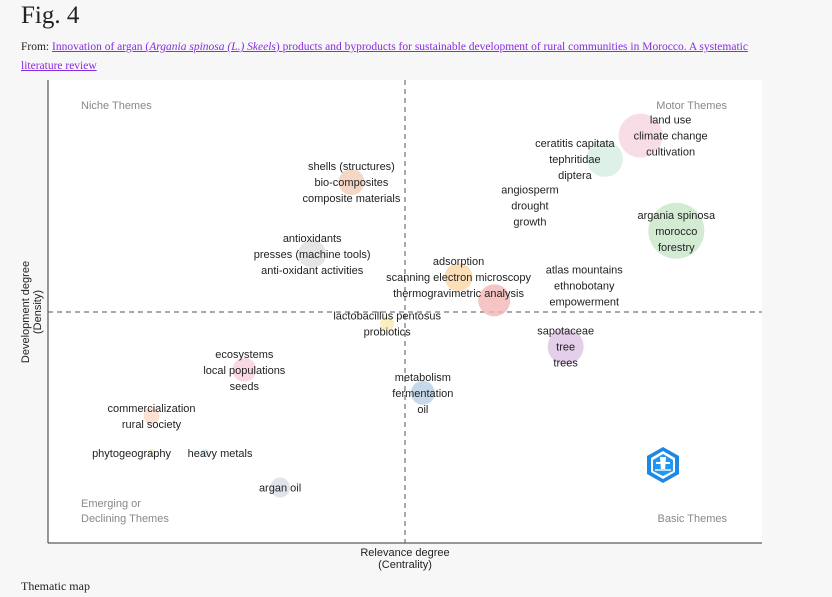 Image resolution: width=832 pixels, height=597 pixels. Describe the element at coordinates (405, 565) in the screenshot. I see `x-axis-subtitle: (Centrality)` at that location.